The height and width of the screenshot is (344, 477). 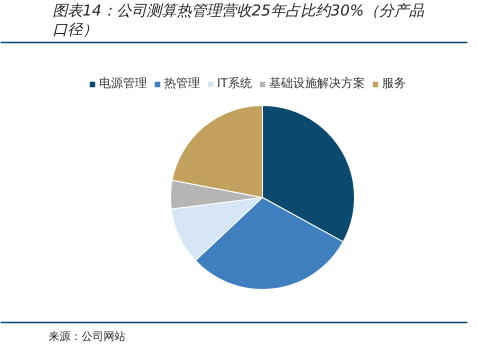 What do you see at coordinates (234, 83) in the screenshot?
I see `legend-label: IT系统` at bounding box center [234, 83].